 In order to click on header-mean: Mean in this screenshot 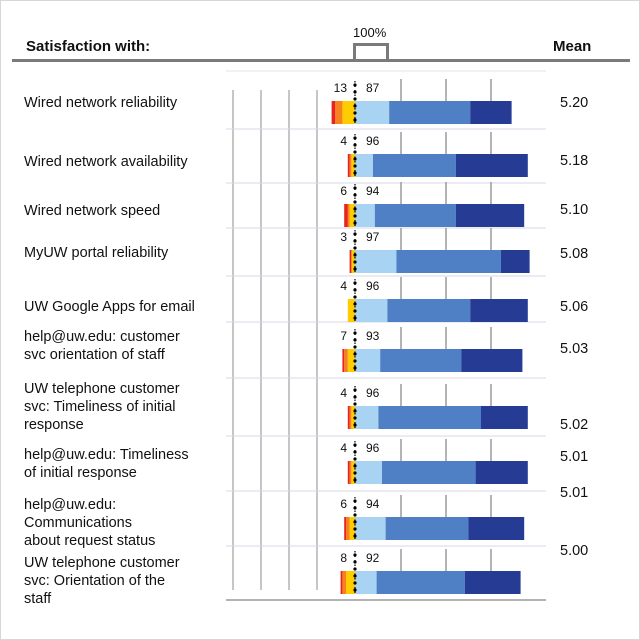, I will do `click(572, 46)`.